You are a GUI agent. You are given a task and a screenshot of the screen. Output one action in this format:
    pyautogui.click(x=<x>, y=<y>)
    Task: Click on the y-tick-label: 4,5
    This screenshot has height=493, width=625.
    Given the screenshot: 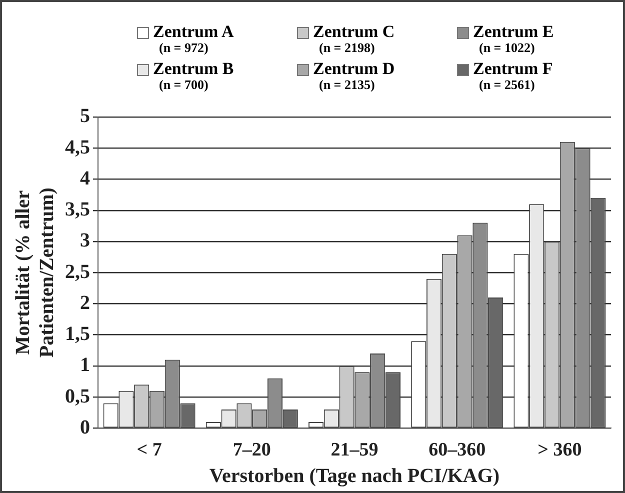 What is the action you would take?
    pyautogui.click(x=77, y=147)
    